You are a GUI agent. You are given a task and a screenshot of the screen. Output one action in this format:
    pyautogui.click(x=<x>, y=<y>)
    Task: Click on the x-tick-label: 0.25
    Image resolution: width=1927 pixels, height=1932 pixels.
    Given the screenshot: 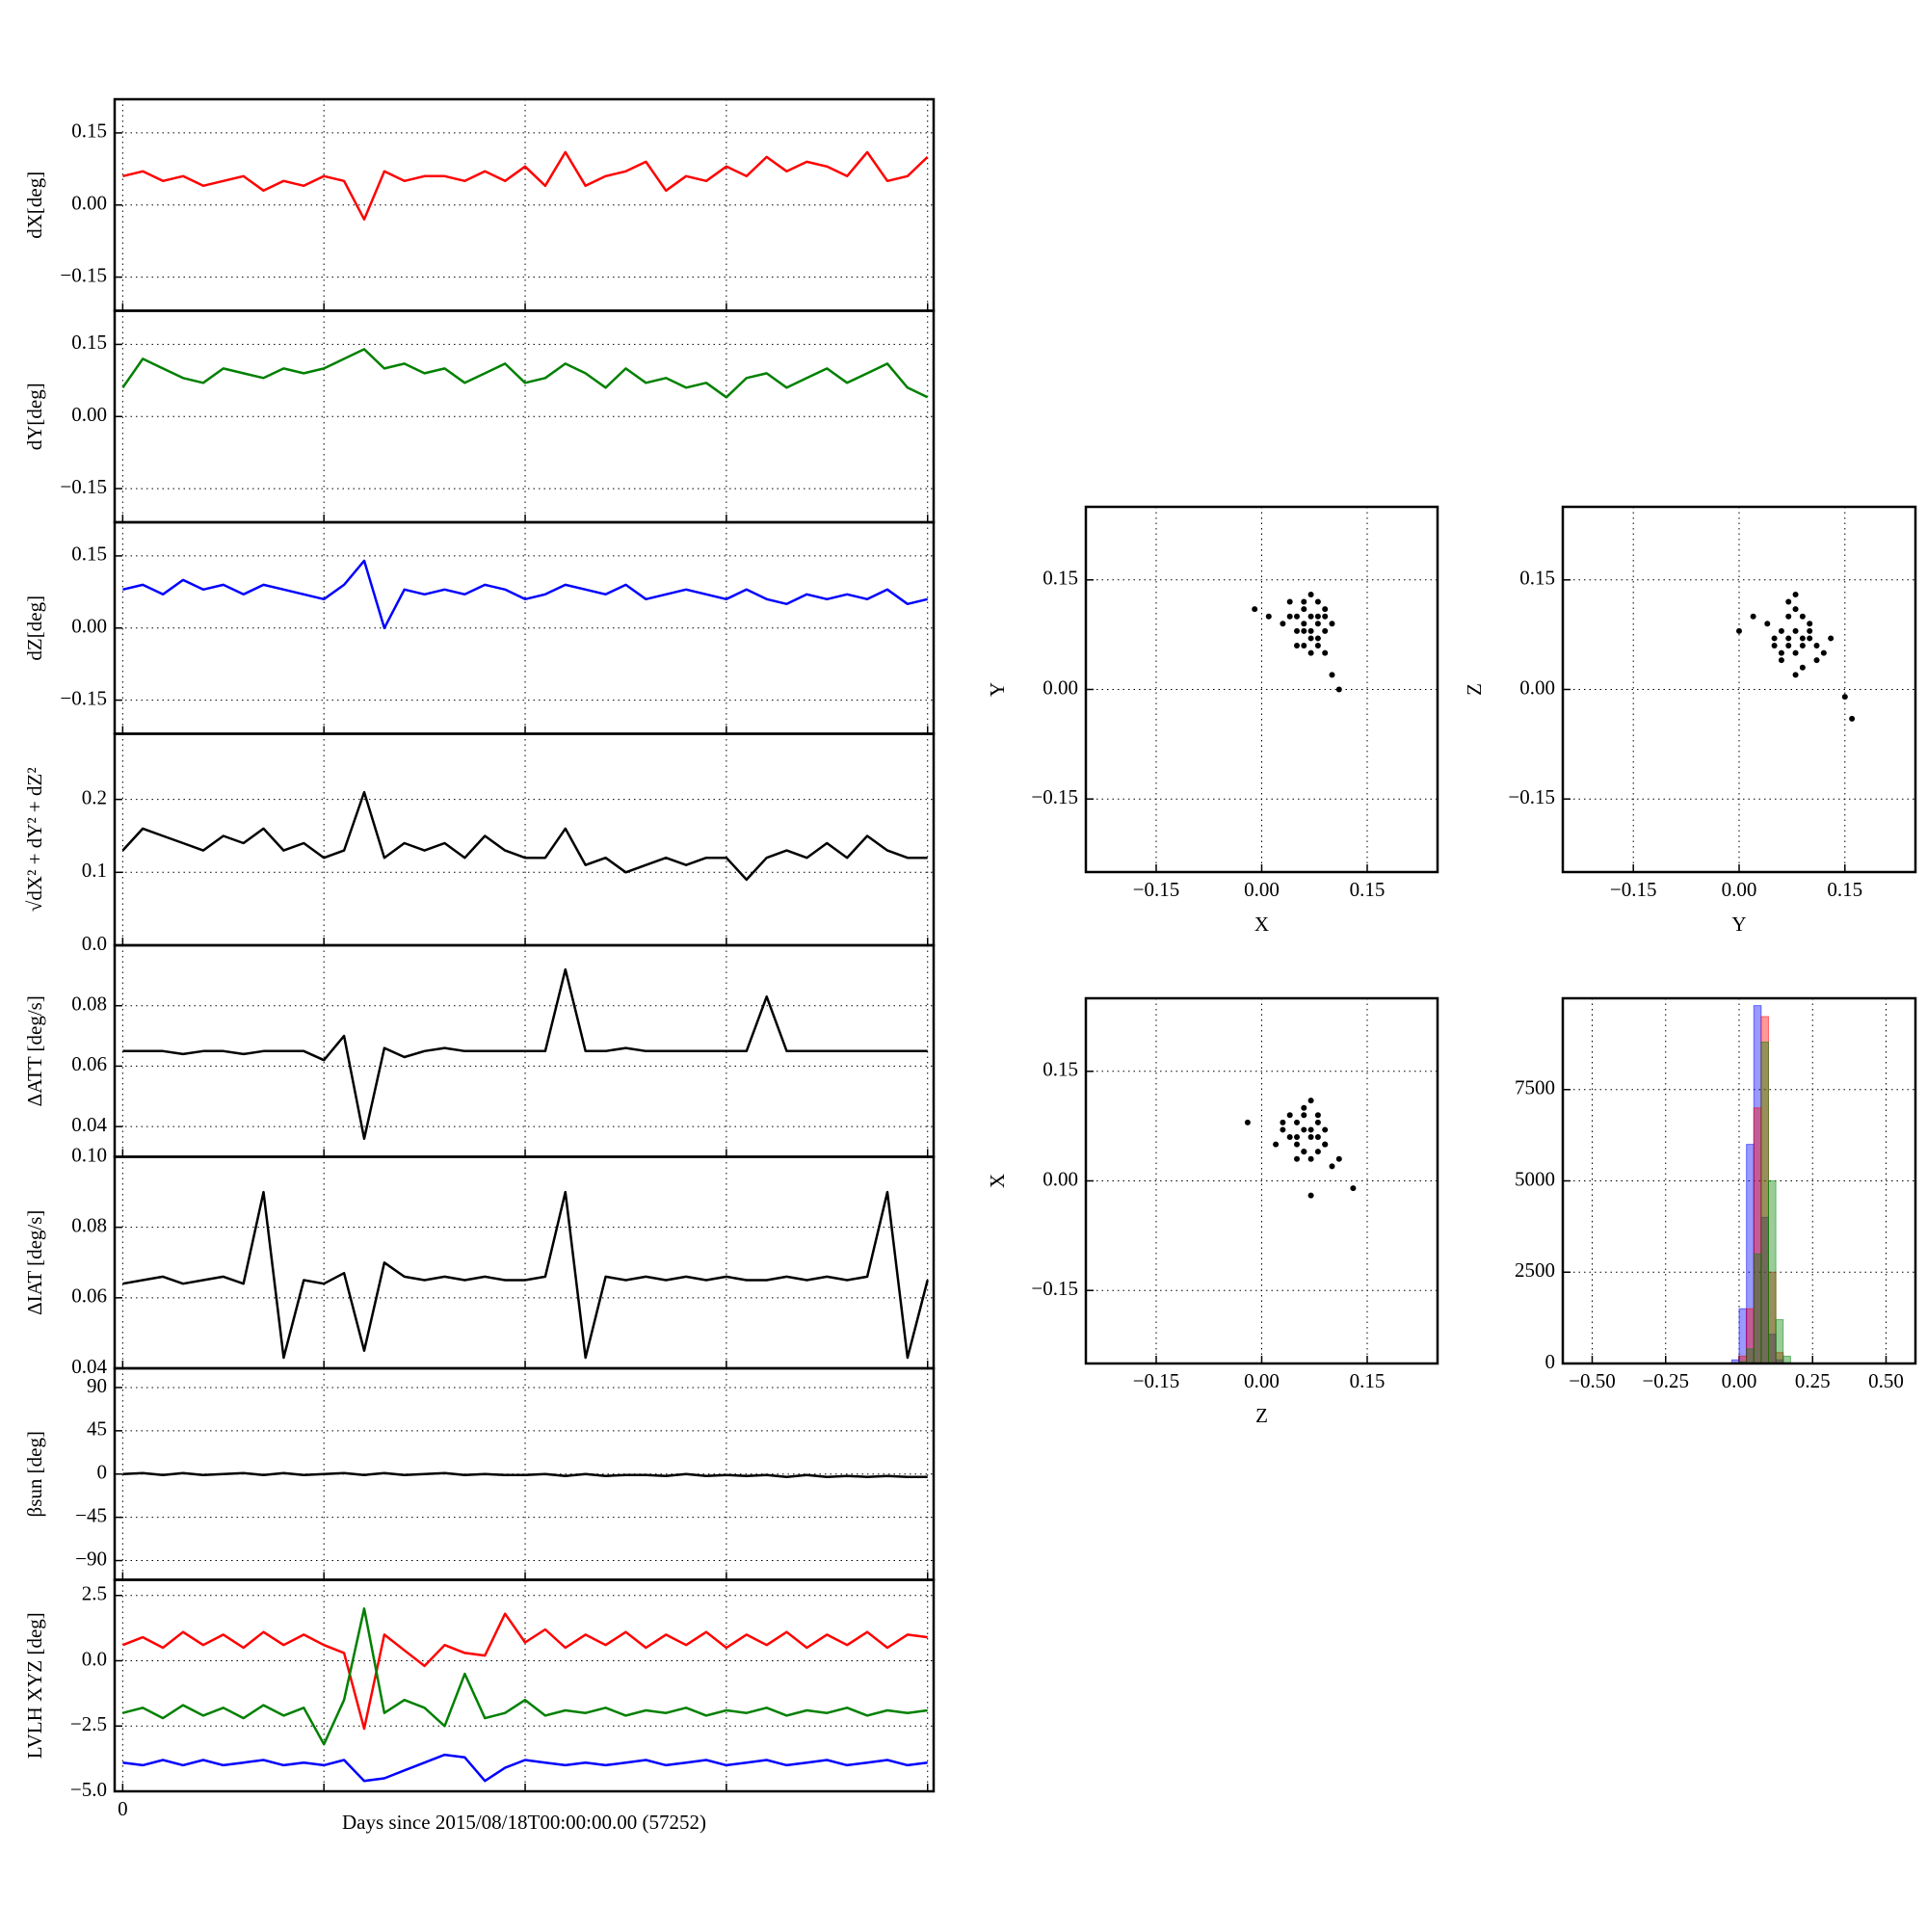 What is the action you would take?
    pyautogui.click(x=1813, y=1380)
    